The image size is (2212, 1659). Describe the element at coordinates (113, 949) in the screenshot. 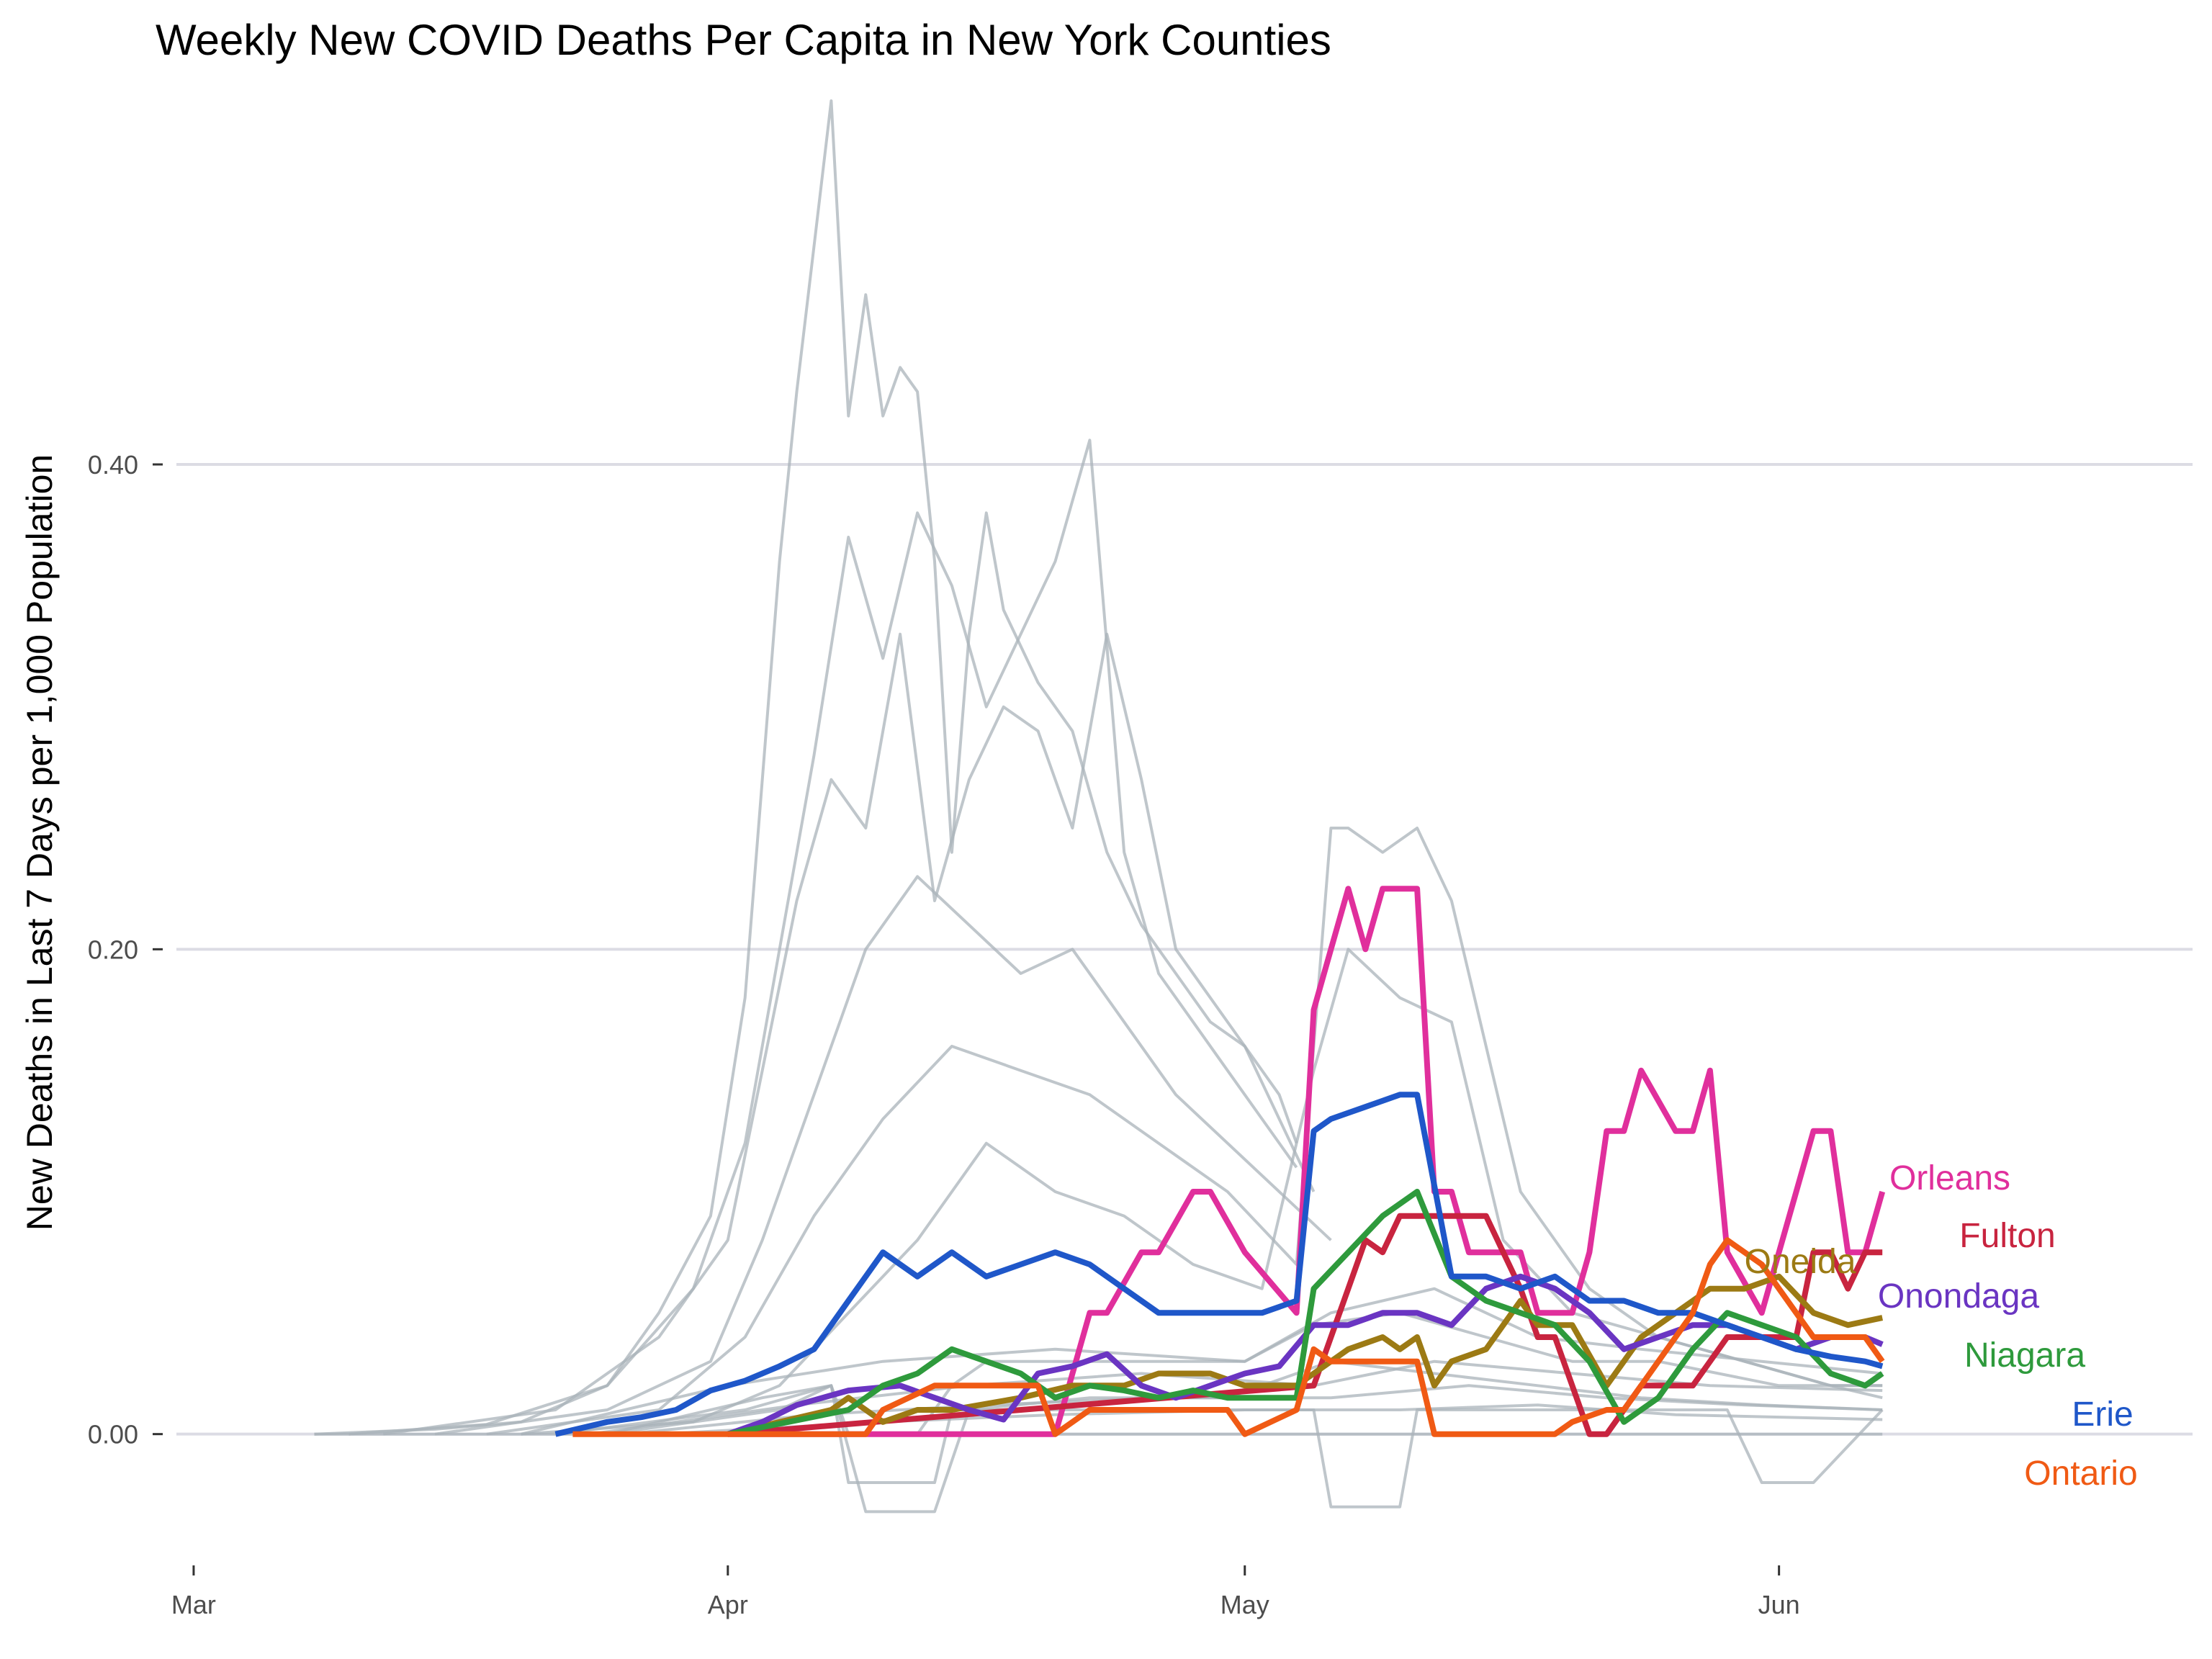

I see `y-tick-label: 0.20` at that location.